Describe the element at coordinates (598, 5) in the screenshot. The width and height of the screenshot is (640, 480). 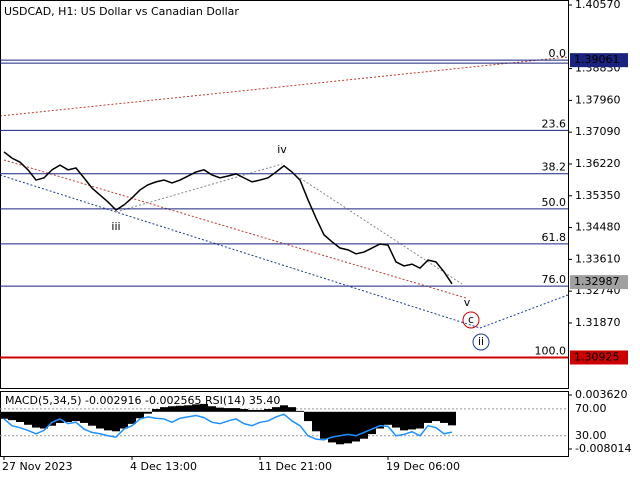
I see `y-tick-label: 1.40570` at that location.